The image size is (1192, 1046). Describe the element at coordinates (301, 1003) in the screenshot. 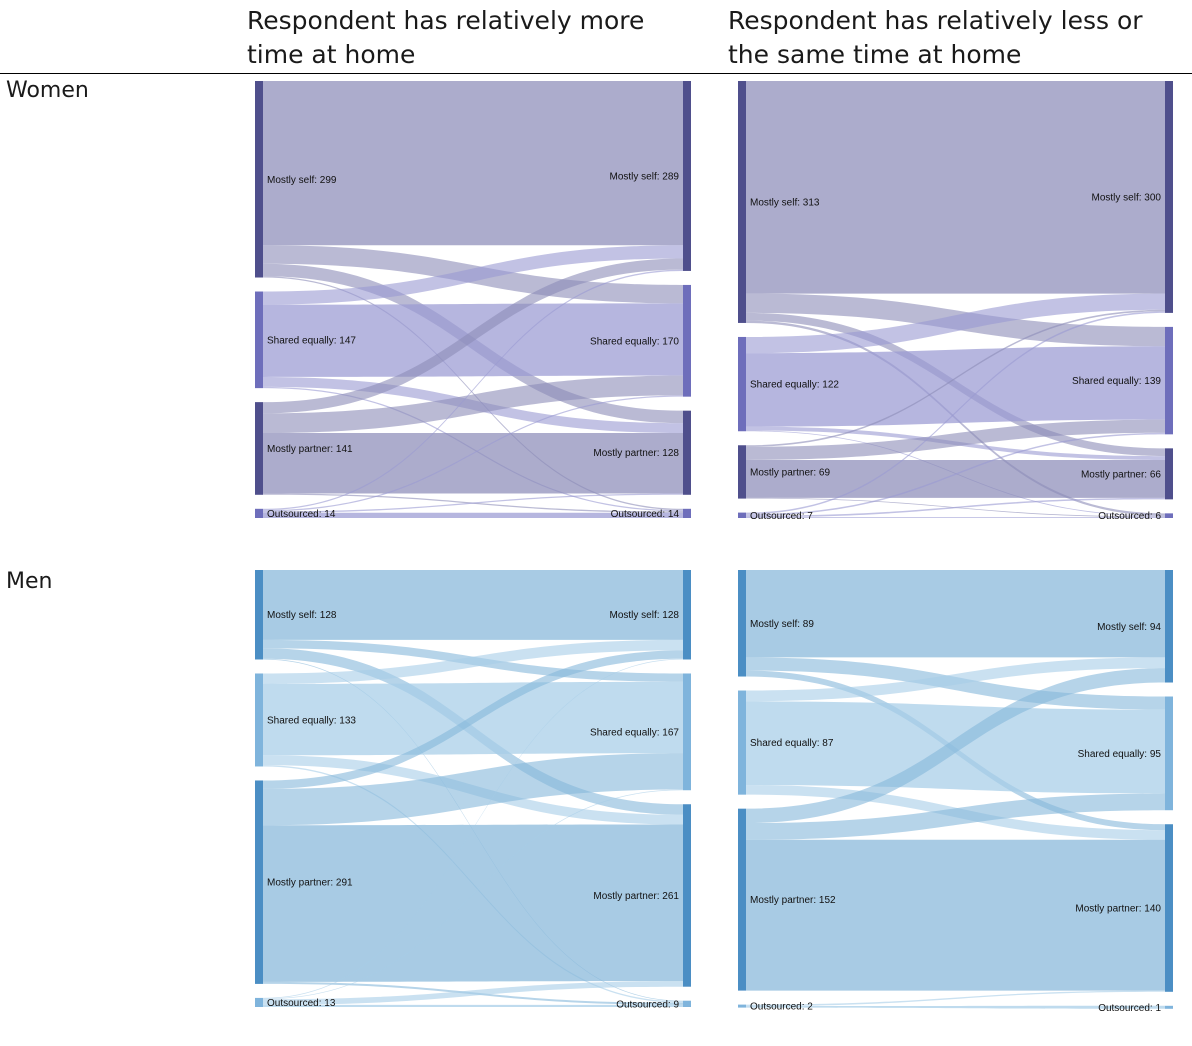

I see `left-node-label: Outsourced: 13` at that location.